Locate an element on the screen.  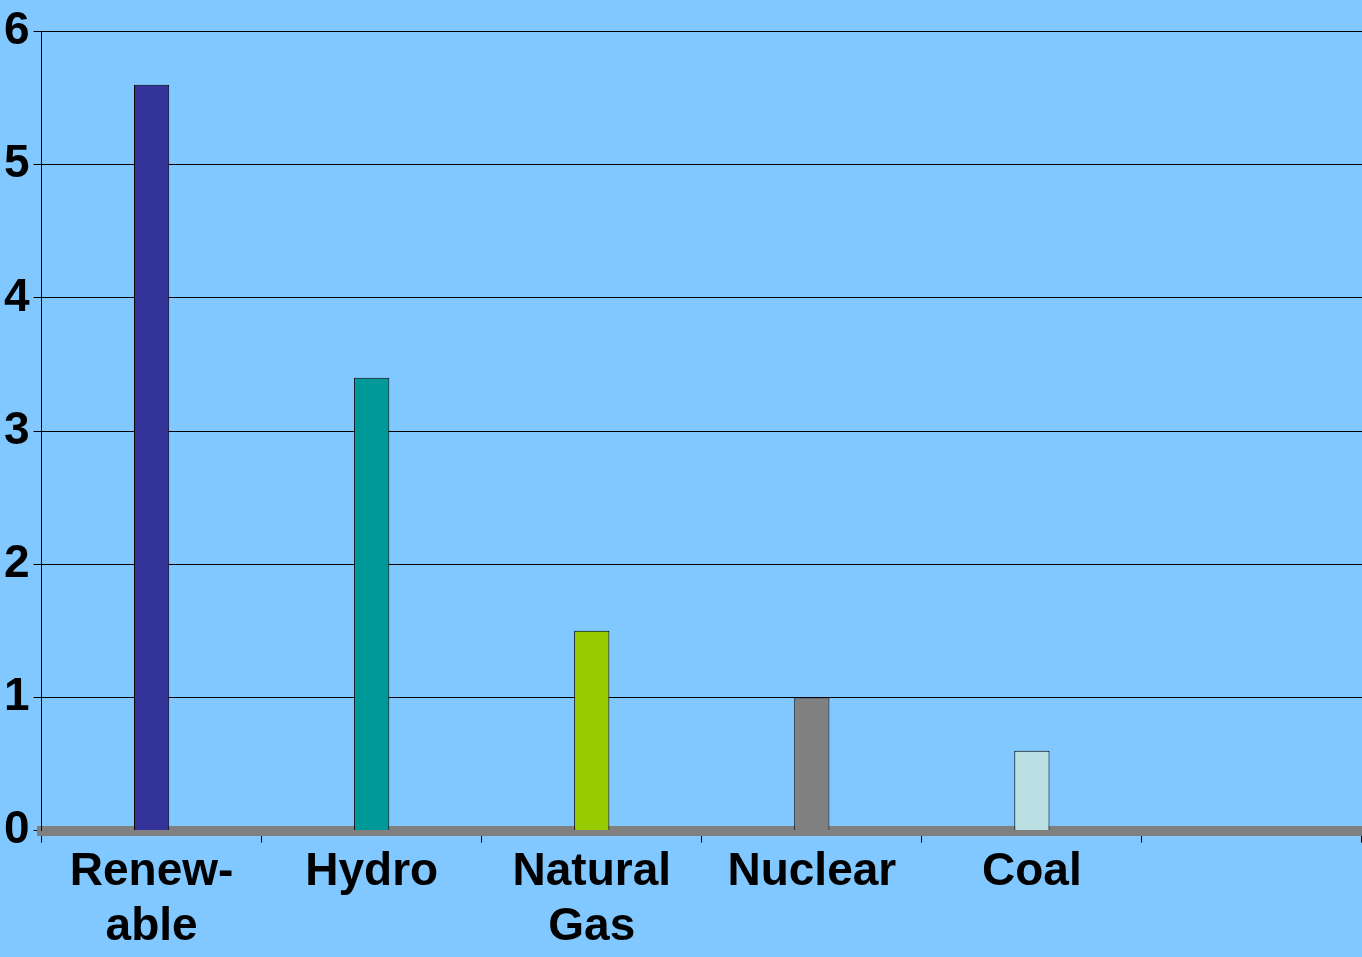
y-tick-label: 5 is located at coordinates (16, 161).